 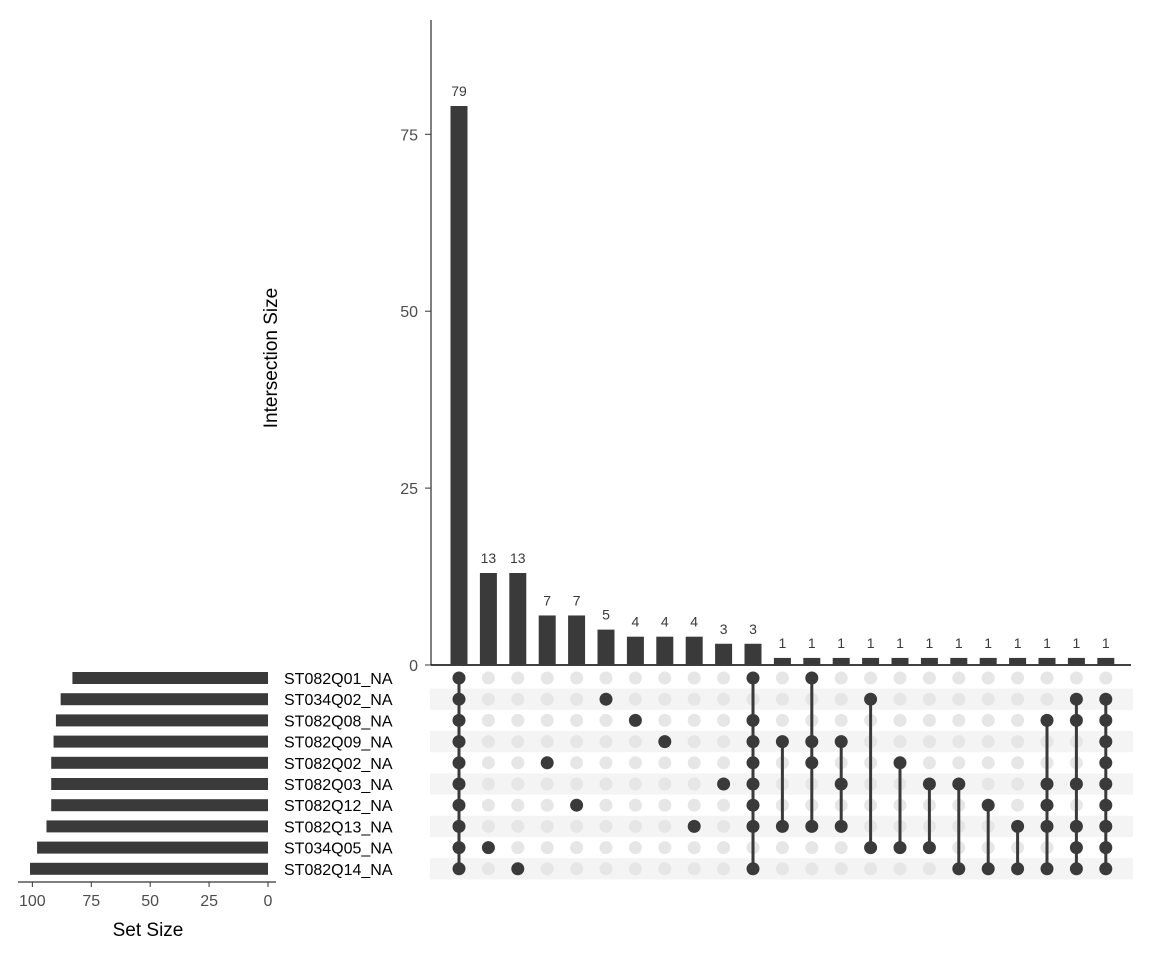 I want to click on intersection-bar-label: 13, so click(x=518, y=558).